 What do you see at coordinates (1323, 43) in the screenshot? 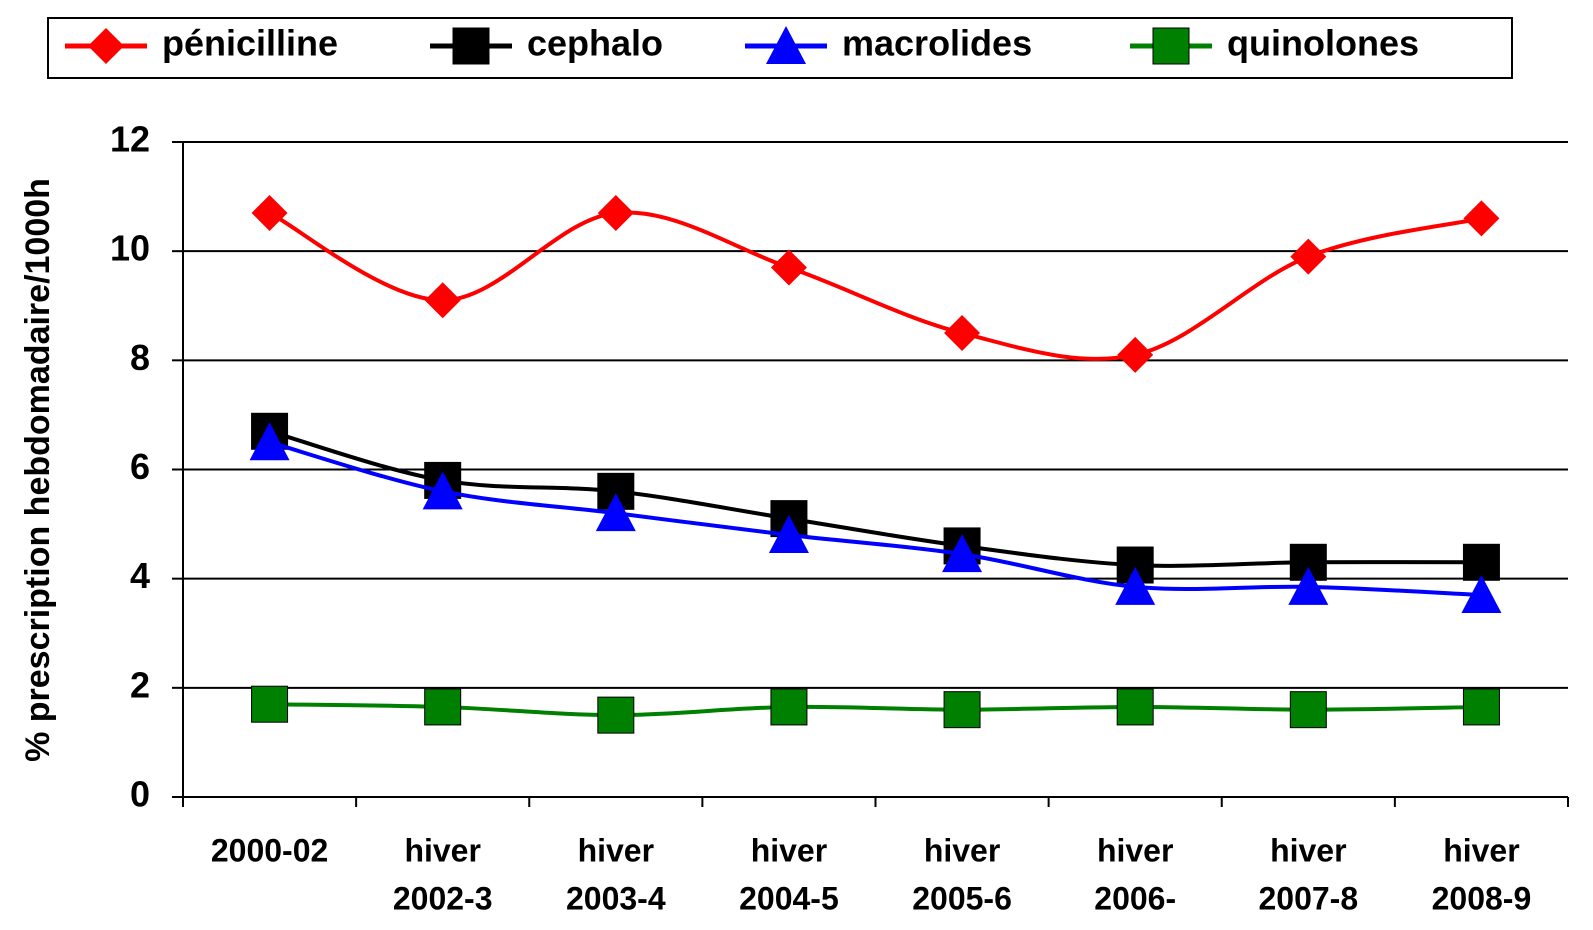
I see `legend-label: quinolones` at bounding box center [1323, 43].